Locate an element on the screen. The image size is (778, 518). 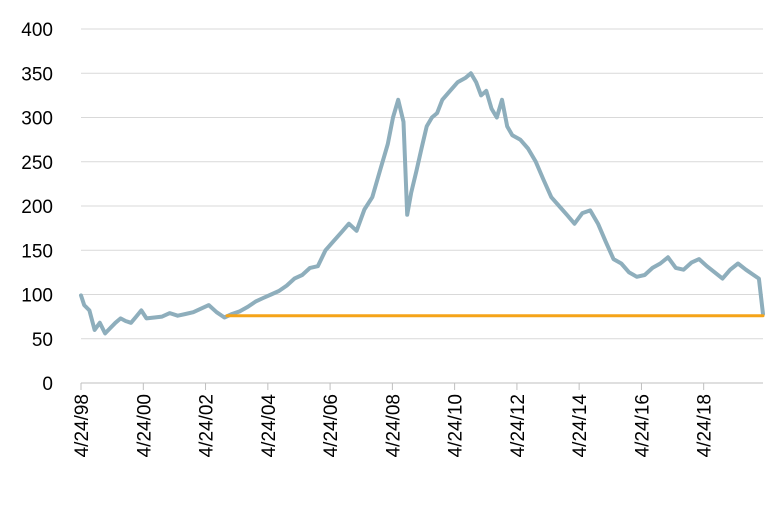
x-tick-label: 4/24/18 is located at coordinates (705, 425).